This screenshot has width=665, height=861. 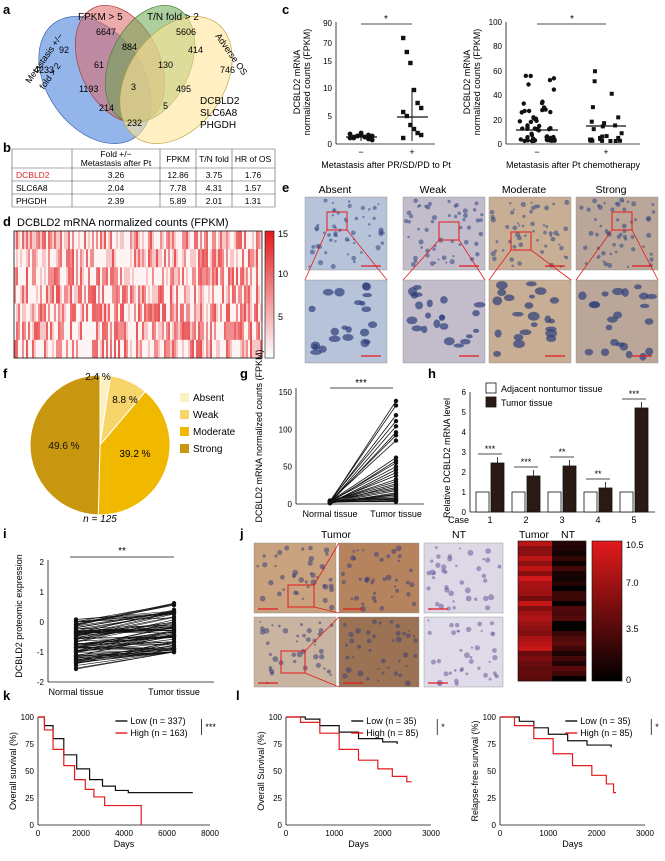 I want to click on g-pair-line, so click(x=363, y=500).